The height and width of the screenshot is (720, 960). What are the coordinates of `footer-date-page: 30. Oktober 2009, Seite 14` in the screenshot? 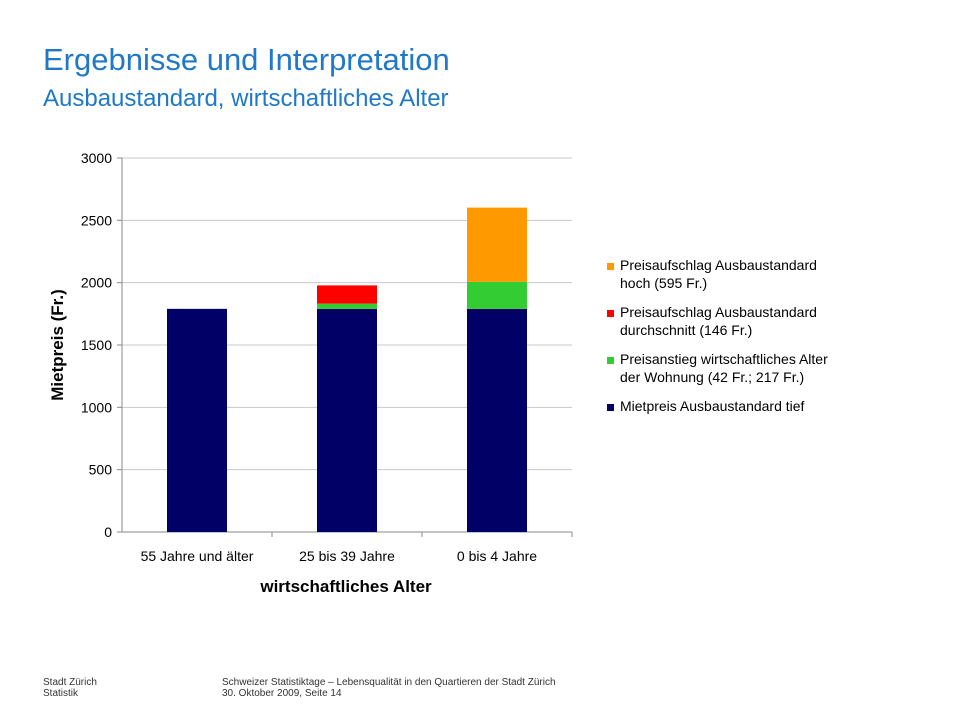 It's located at (282, 693).